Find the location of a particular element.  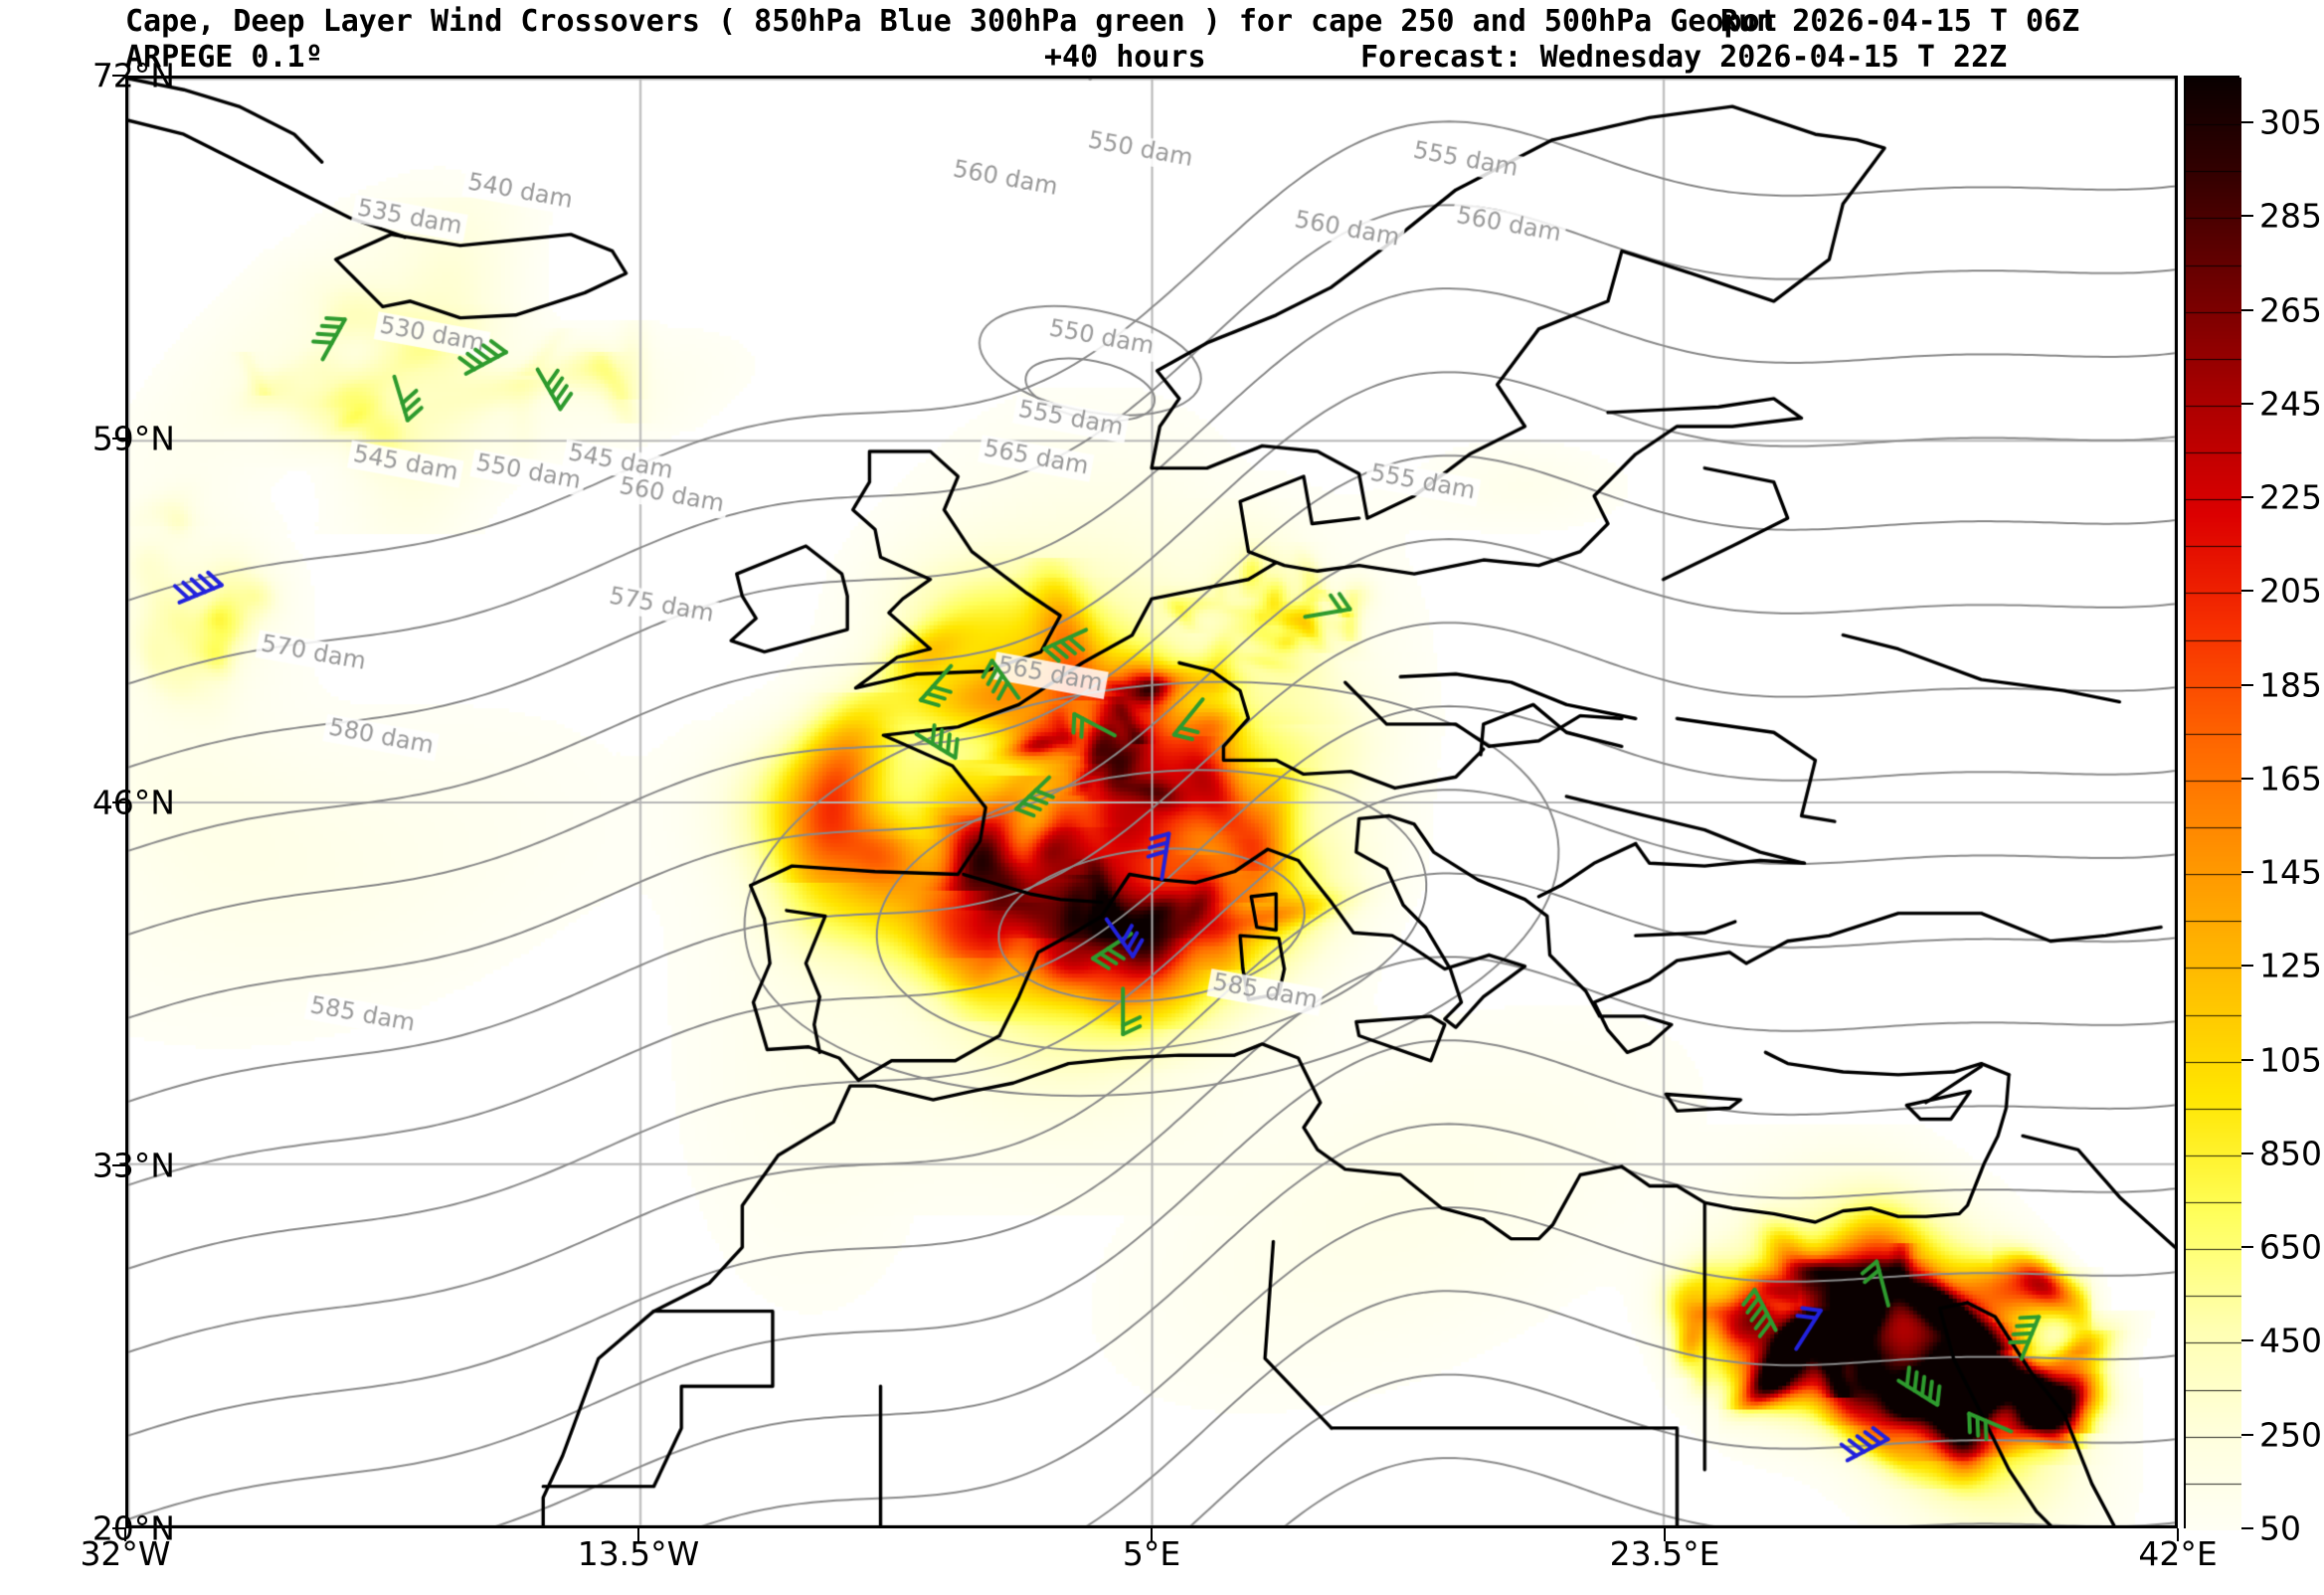

colorbar-gradient is located at coordinates (2213, 804).